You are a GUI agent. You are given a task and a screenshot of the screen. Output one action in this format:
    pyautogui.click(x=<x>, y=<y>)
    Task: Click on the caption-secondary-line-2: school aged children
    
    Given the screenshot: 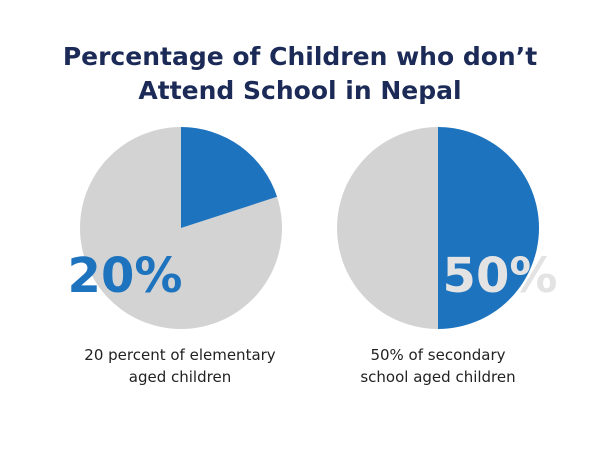 What is the action you would take?
    pyautogui.click(x=438, y=377)
    